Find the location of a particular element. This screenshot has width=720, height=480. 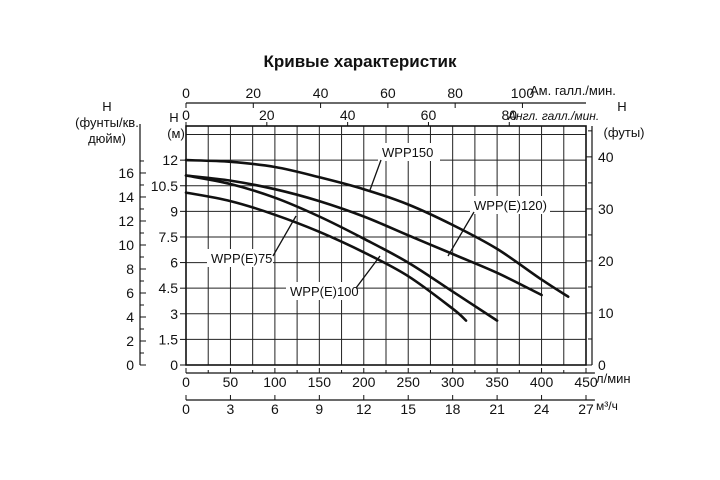

y-tick-label-psi: 2 is located at coordinates (130, 341).